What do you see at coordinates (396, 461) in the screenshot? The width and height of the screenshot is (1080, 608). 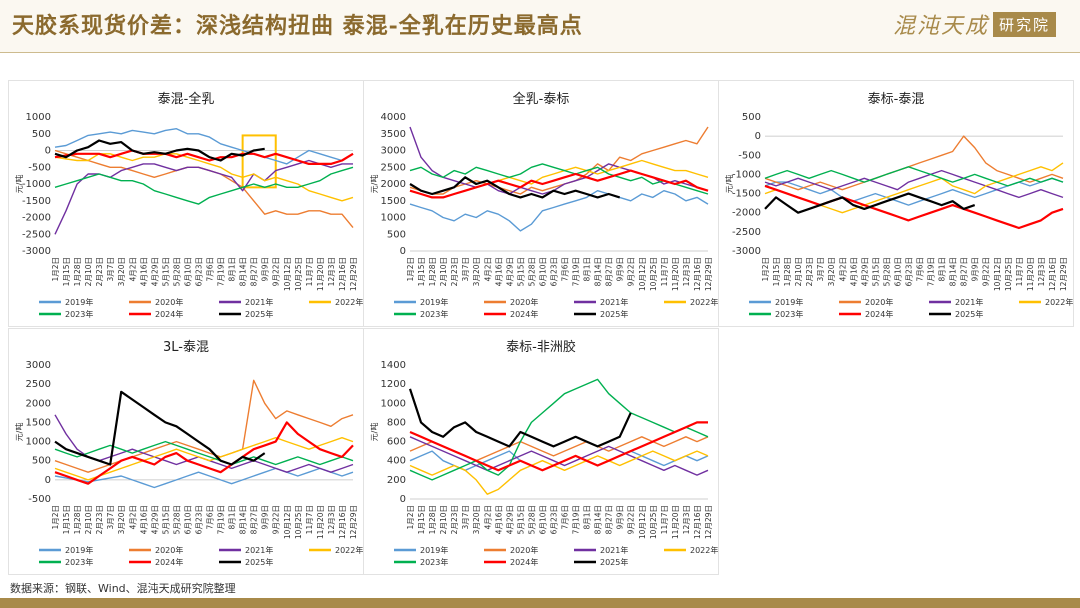 I see `y-tick-label: 400` at bounding box center [396, 461].